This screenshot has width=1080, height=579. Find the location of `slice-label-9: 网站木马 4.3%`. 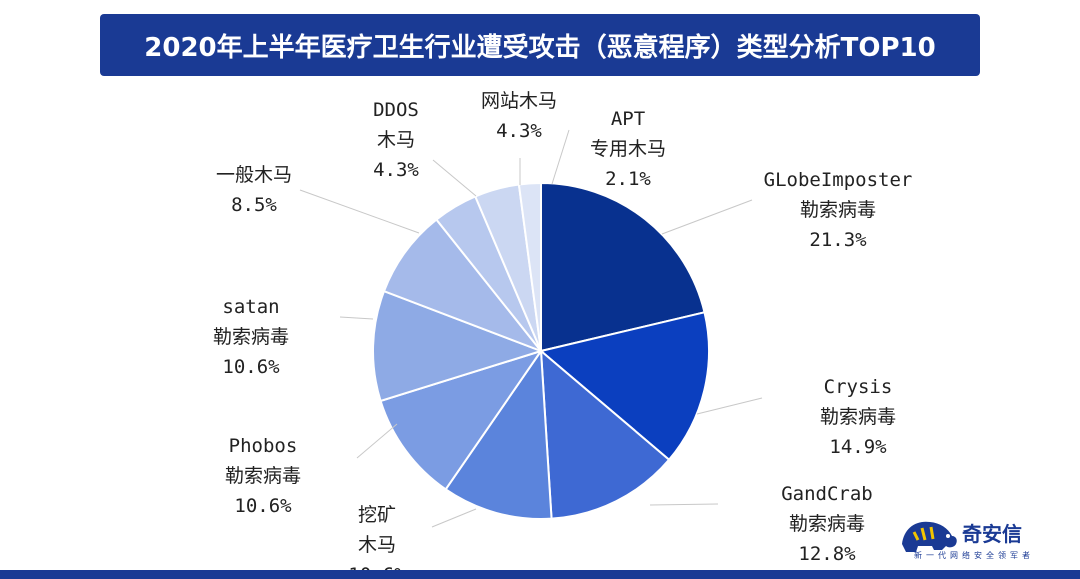

slice-label-9: 网站木马 4.3% is located at coordinates (519, 116).